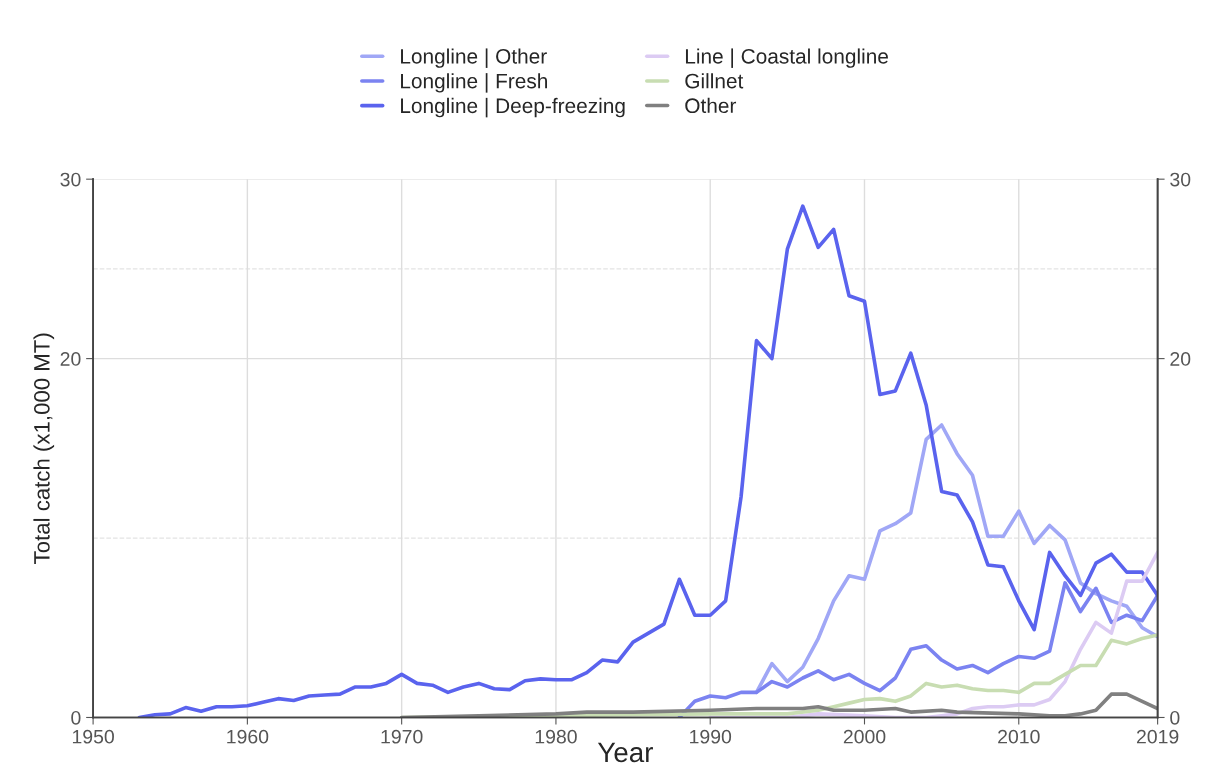 This screenshot has width=1225, height=769. What do you see at coordinates (44, 448) in the screenshot?
I see `y-axis-title: Total catch (x1,000 MT)` at bounding box center [44, 448].